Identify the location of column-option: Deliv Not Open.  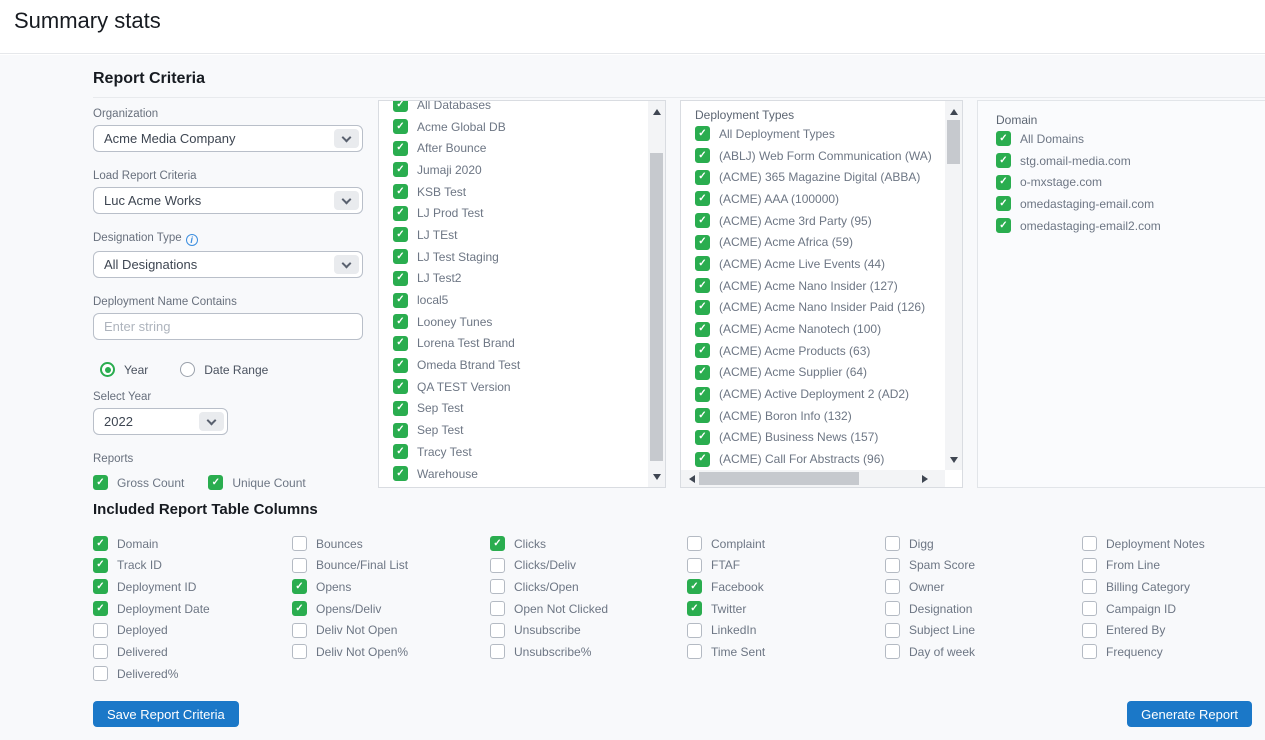
(387, 630).